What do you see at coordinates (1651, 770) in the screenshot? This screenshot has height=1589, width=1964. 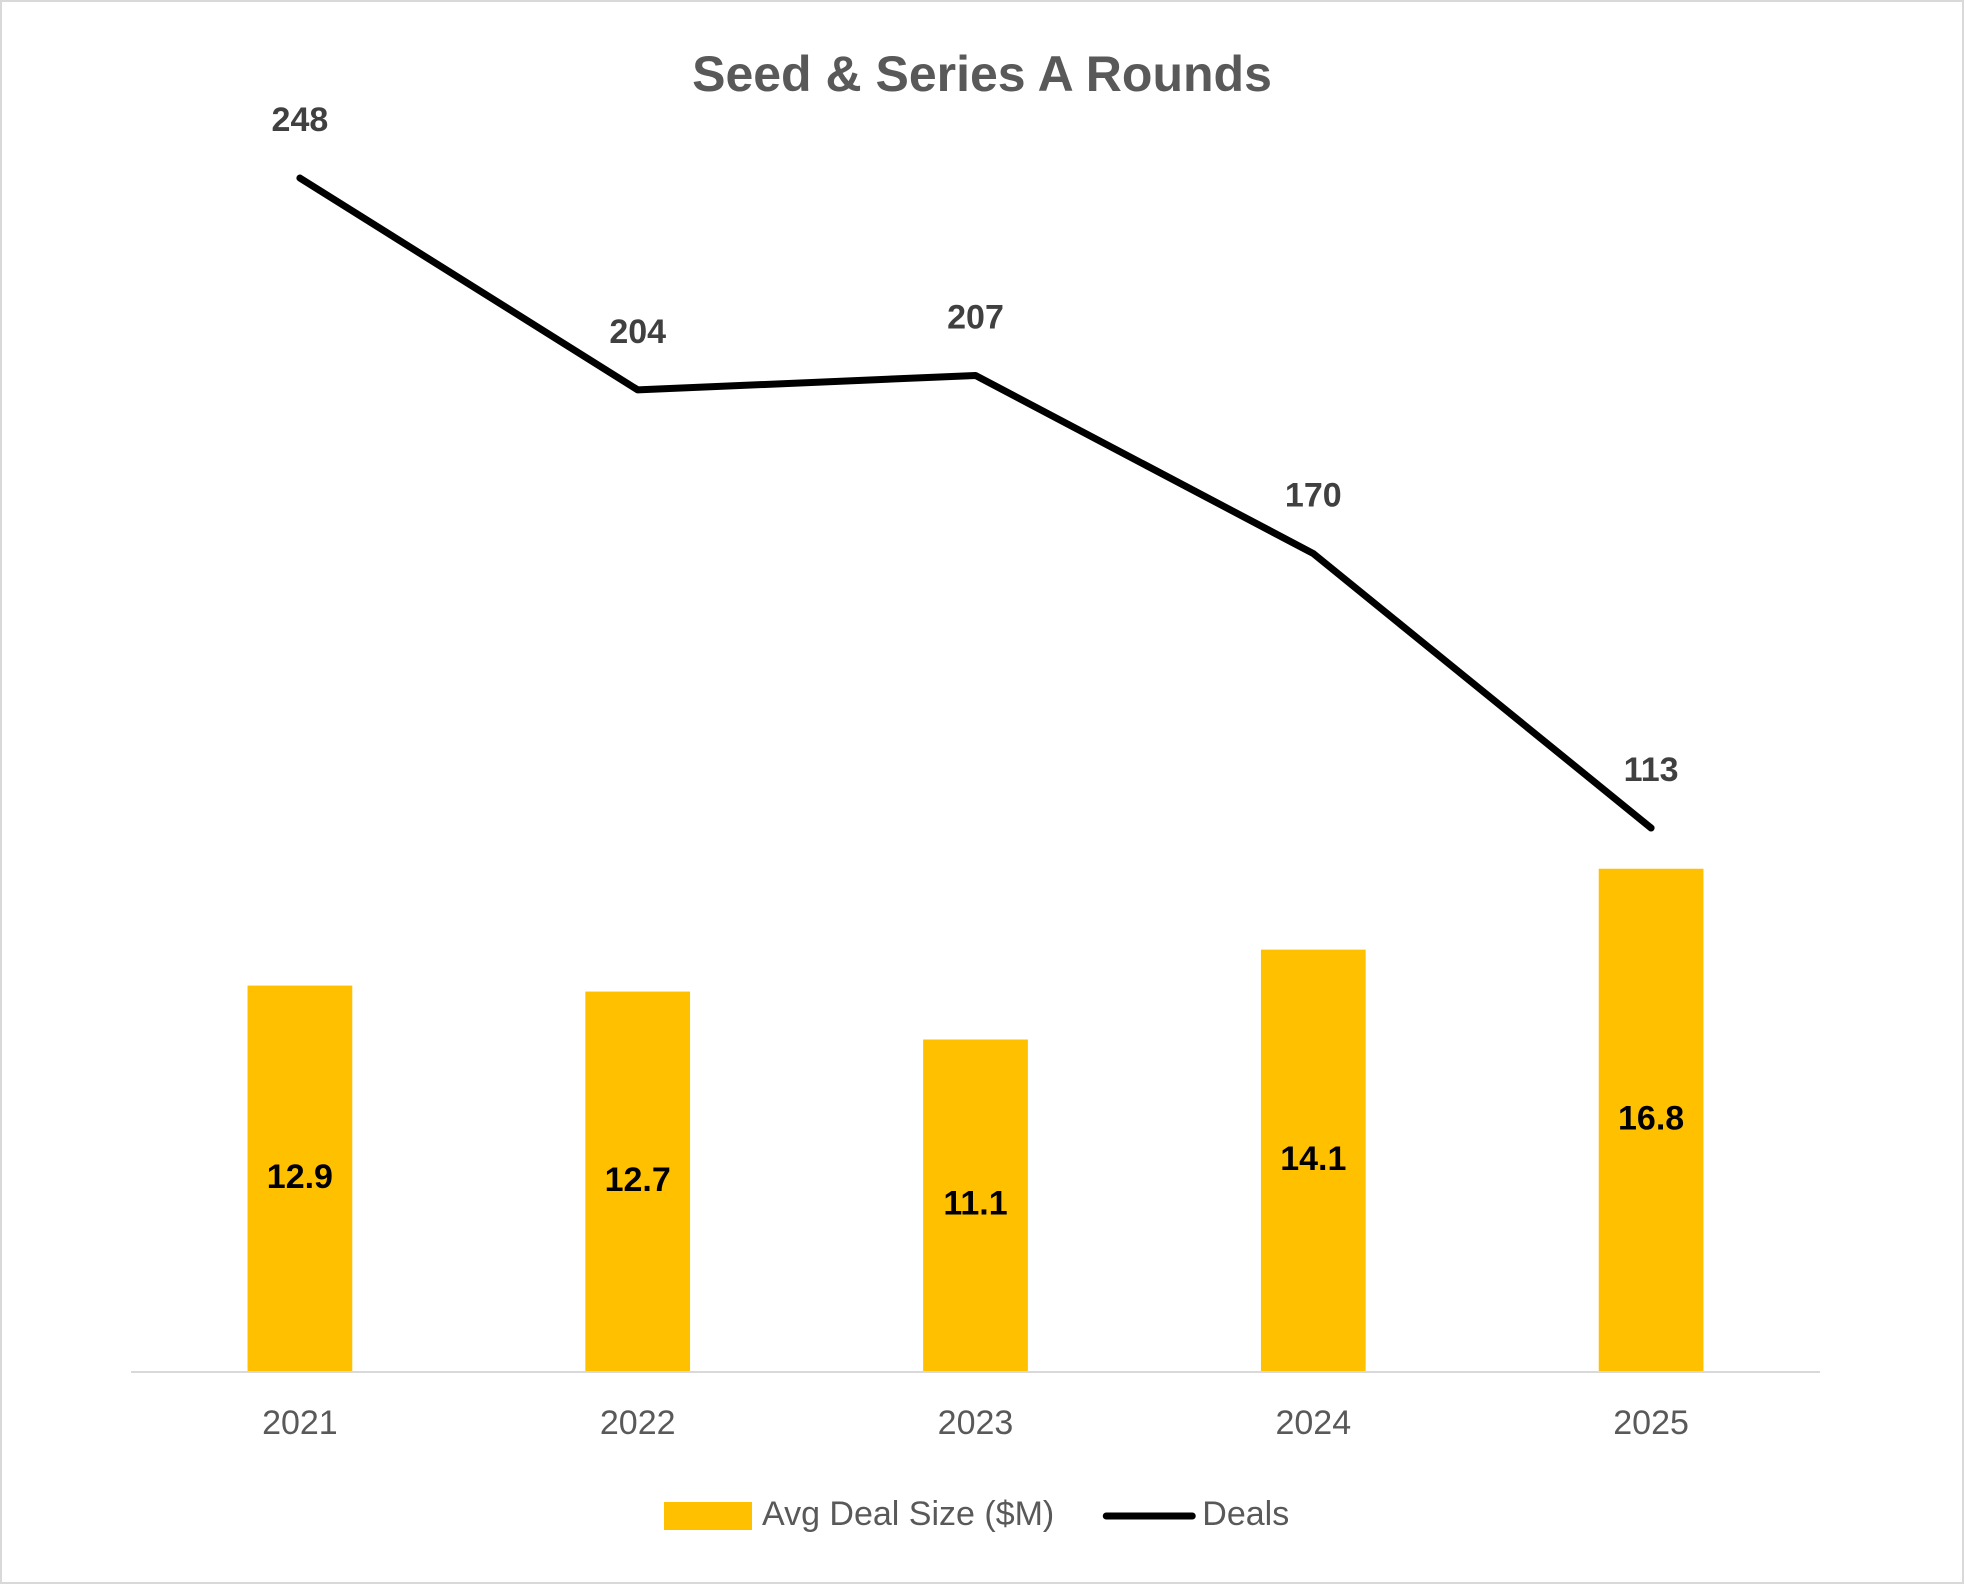 I see `data-label: 113` at bounding box center [1651, 770].